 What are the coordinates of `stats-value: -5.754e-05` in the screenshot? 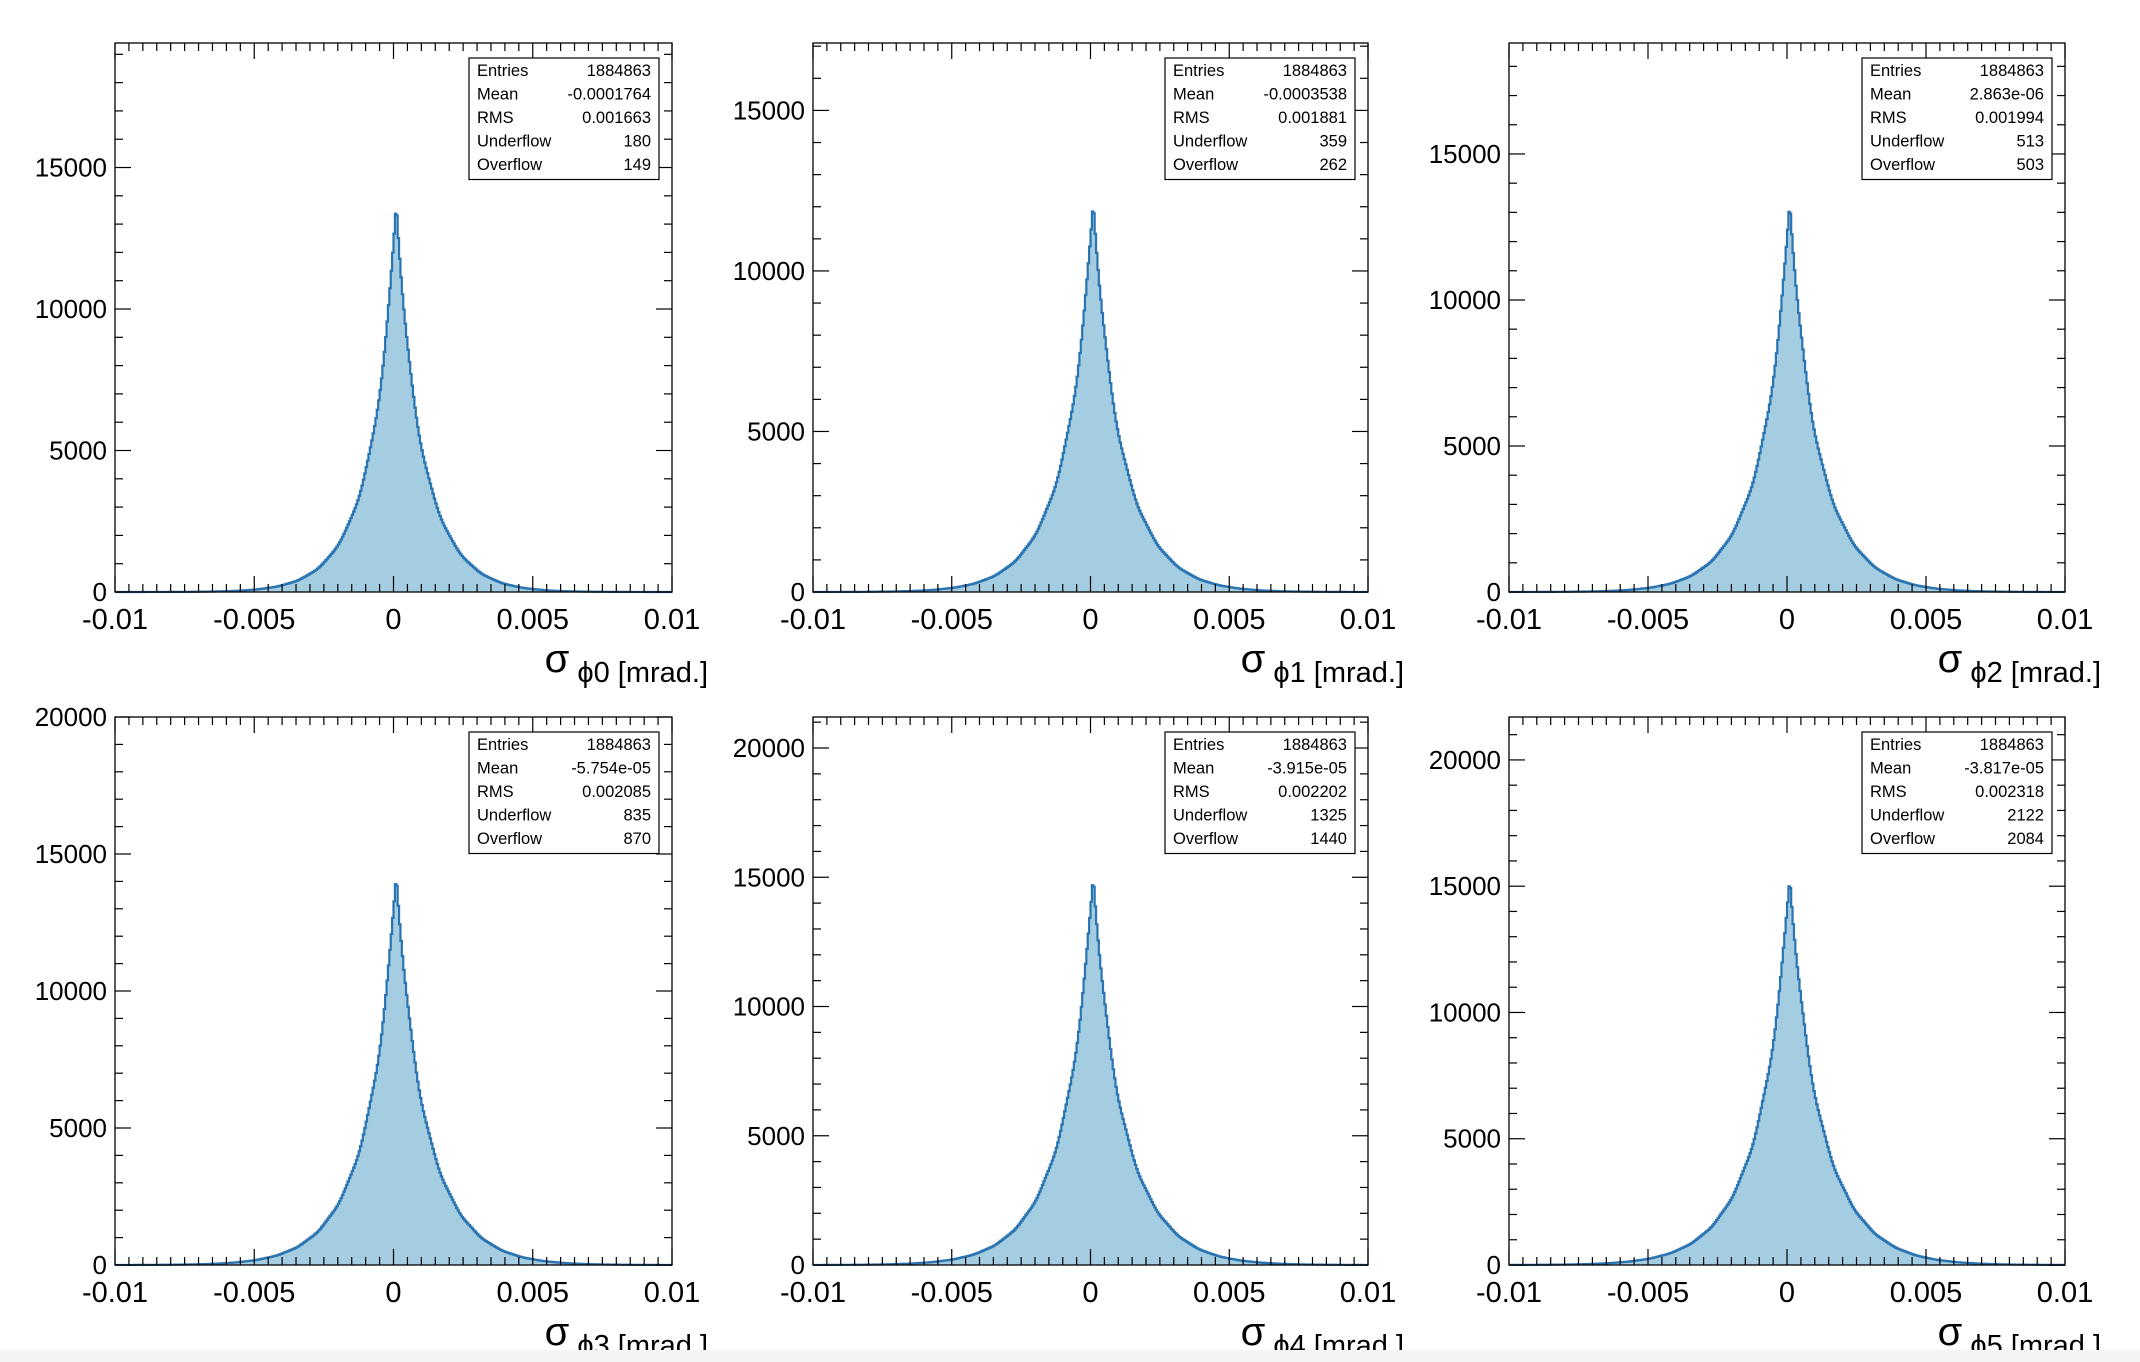 It's located at (611, 769).